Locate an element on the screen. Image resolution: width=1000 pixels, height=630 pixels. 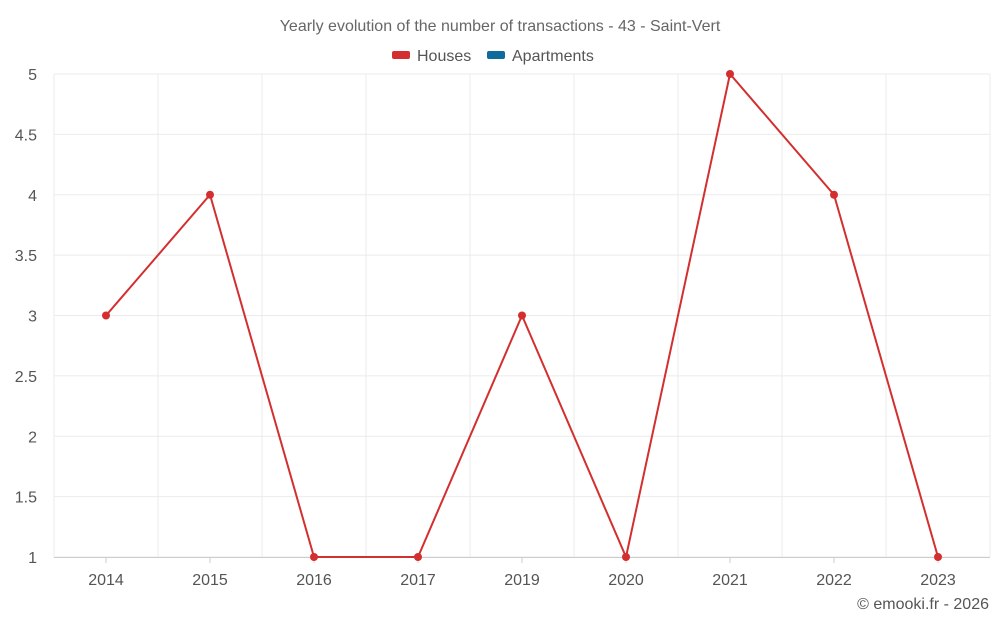
legend-label-houses: Houses is located at coordinates (444, 56).